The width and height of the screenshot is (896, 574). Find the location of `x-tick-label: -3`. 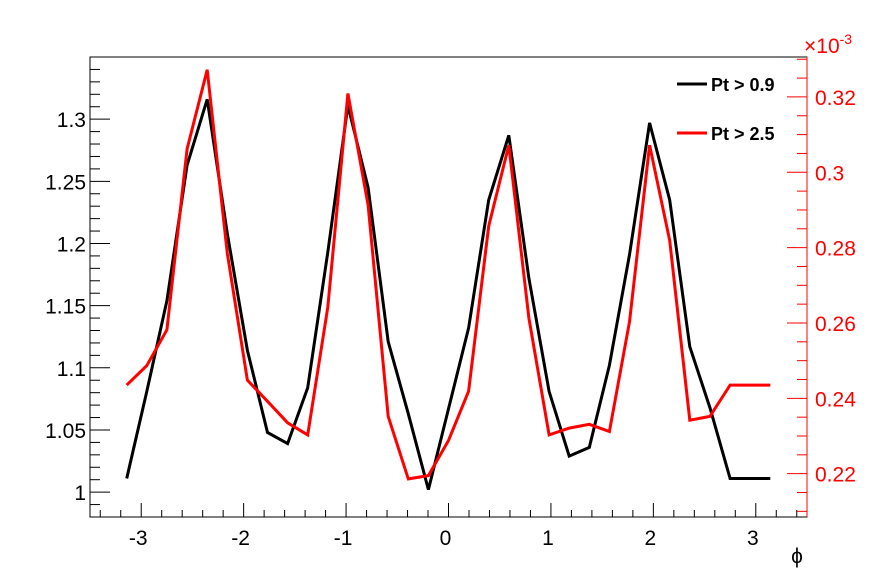

x-tick-label: -3 is located at coordinates (138, 538).